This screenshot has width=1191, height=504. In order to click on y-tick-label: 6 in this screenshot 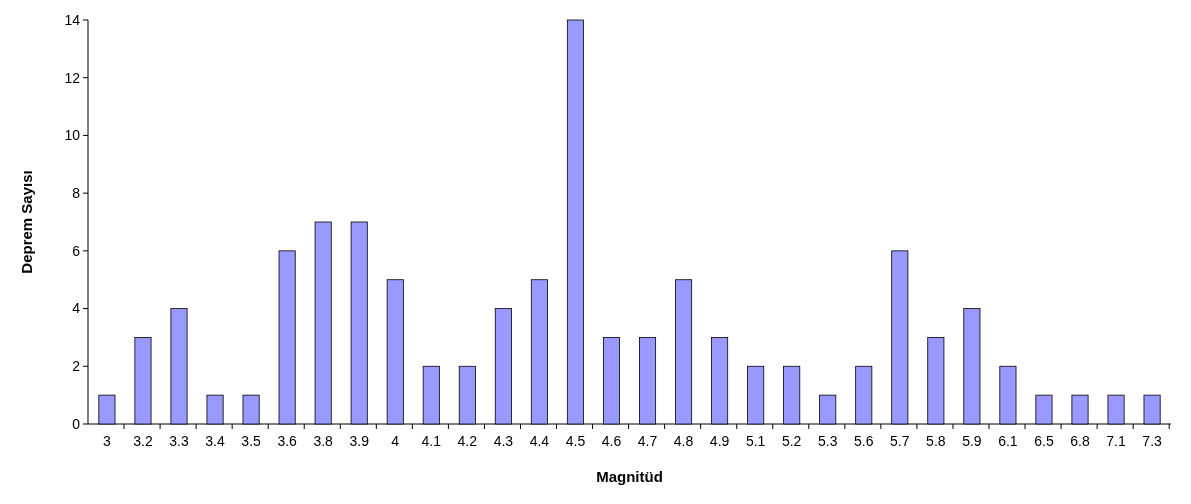, I will do `click(76, 250)`.